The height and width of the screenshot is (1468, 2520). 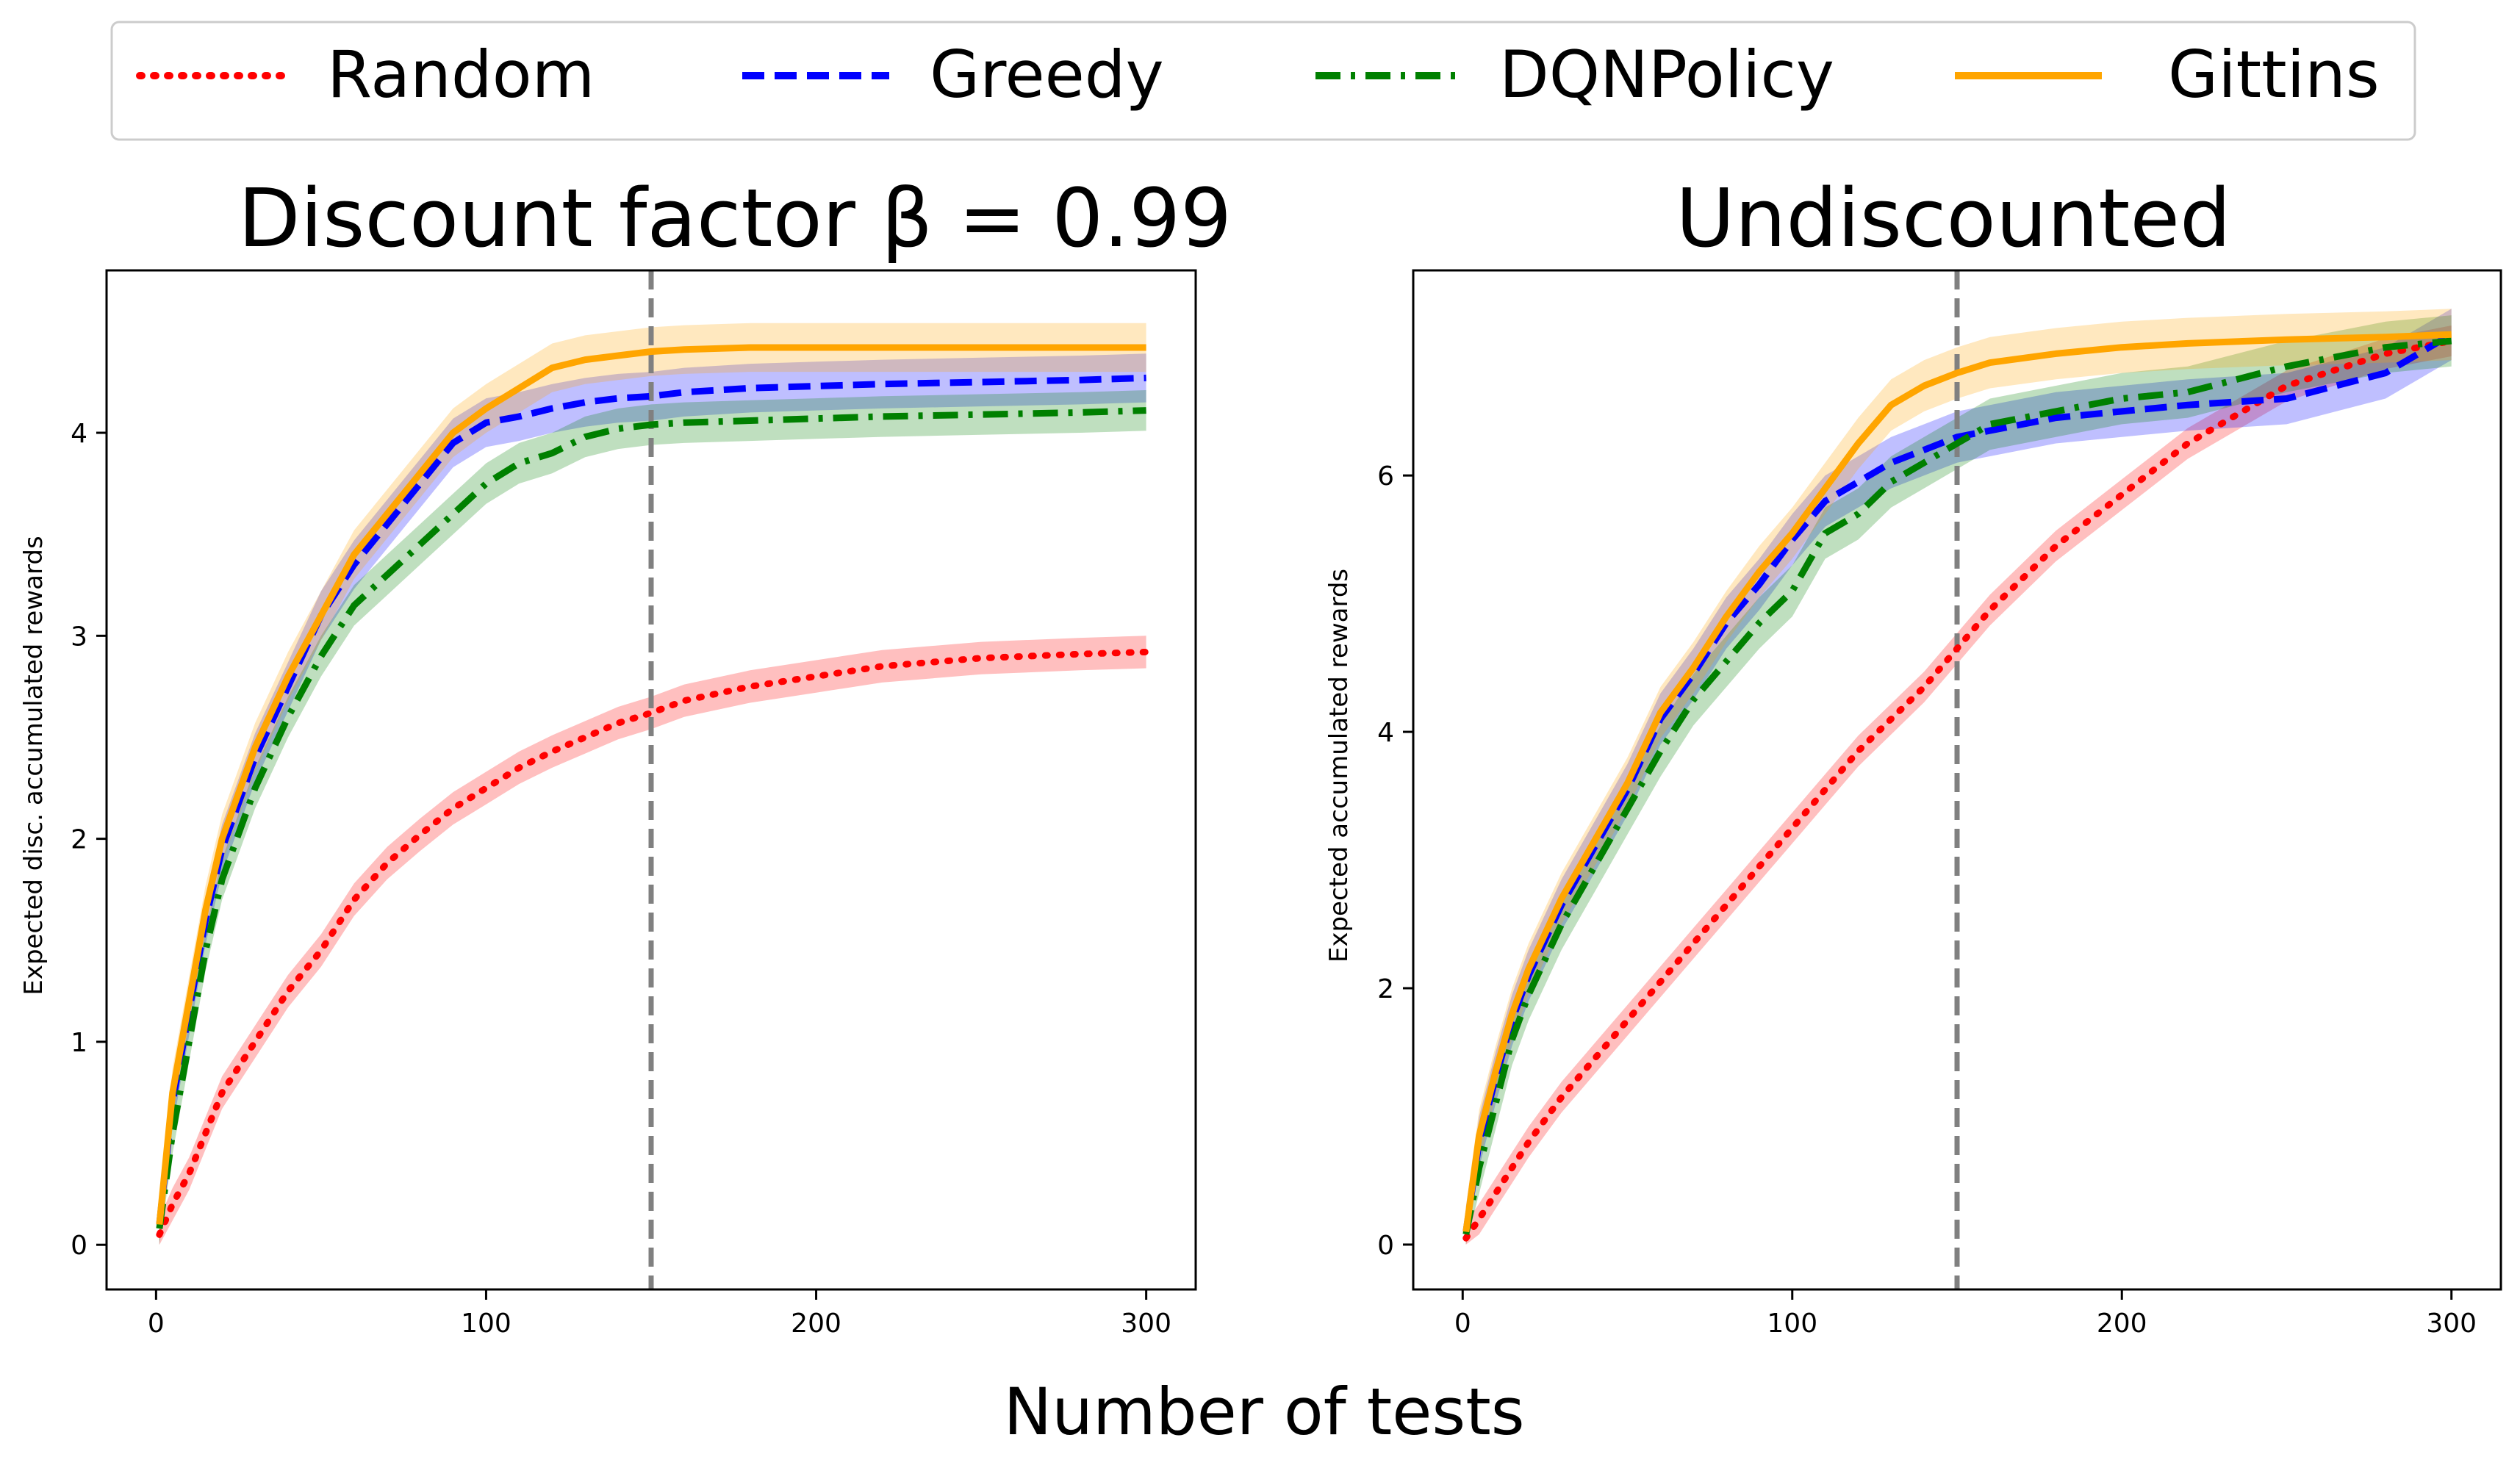 I want to click on legend-item-random: Random, so click(x=365, y=74).